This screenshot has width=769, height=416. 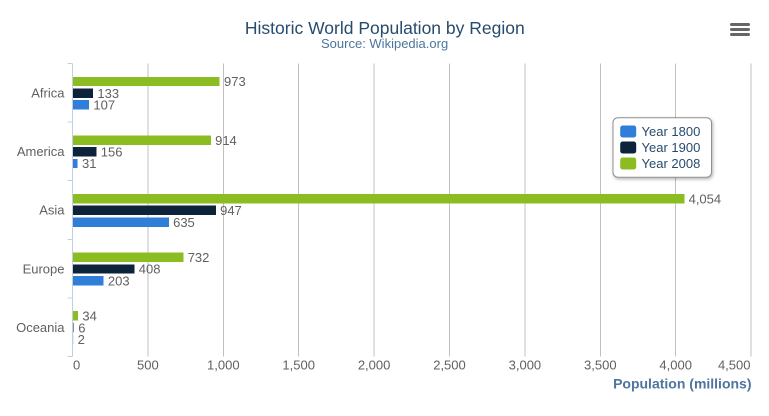 What do you see at coordinates (734, 365) in the screenshot?
I see `svg-text: 4,500` at bounding box center [734, 365].